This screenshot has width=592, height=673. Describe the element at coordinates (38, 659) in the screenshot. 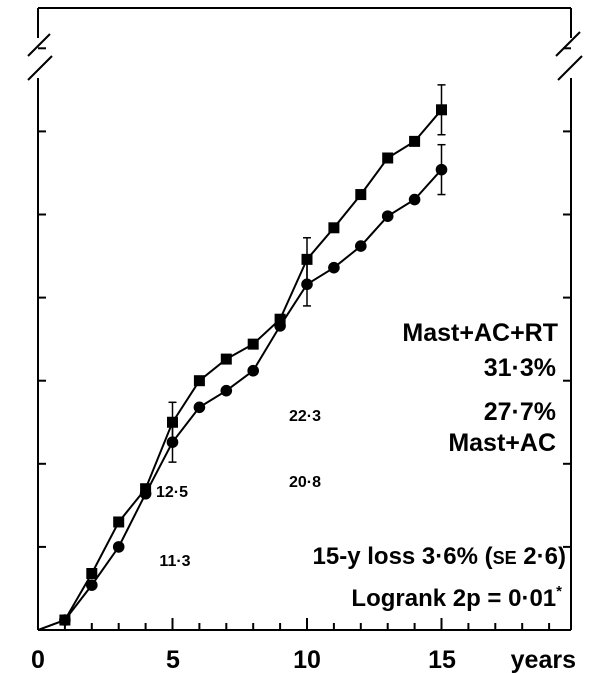

I see `x-tick-label-0: 0` at that location.